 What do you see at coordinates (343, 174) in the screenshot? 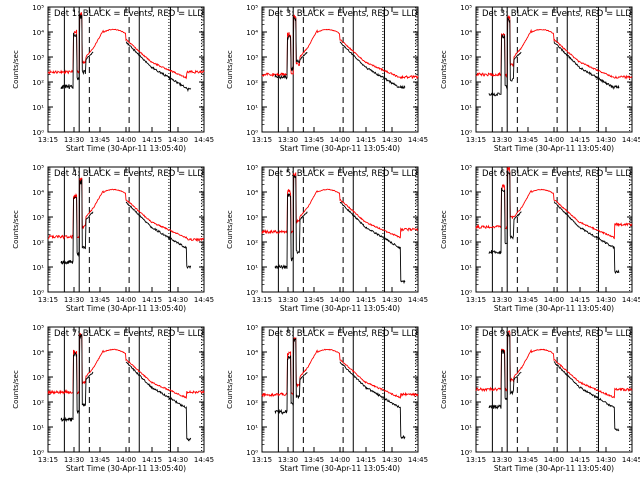
I see `chart-title: Det 5: BLACK = Events, RED = LLD` at bounding box center [343, 174].